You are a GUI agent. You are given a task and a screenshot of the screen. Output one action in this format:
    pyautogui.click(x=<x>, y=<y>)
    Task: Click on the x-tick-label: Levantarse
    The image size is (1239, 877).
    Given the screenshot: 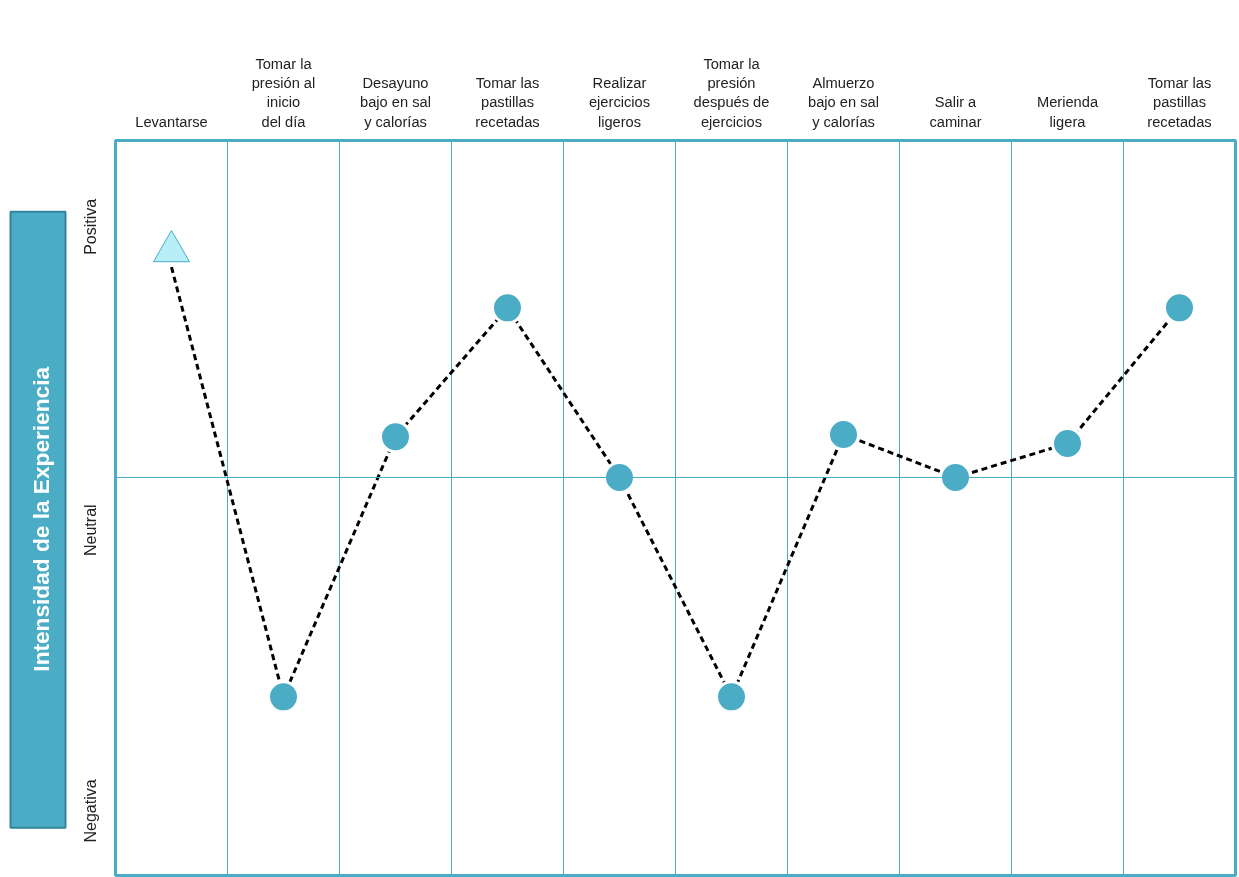 What is the action you would take?
    pyautogui.click(x=171, y=121)
    